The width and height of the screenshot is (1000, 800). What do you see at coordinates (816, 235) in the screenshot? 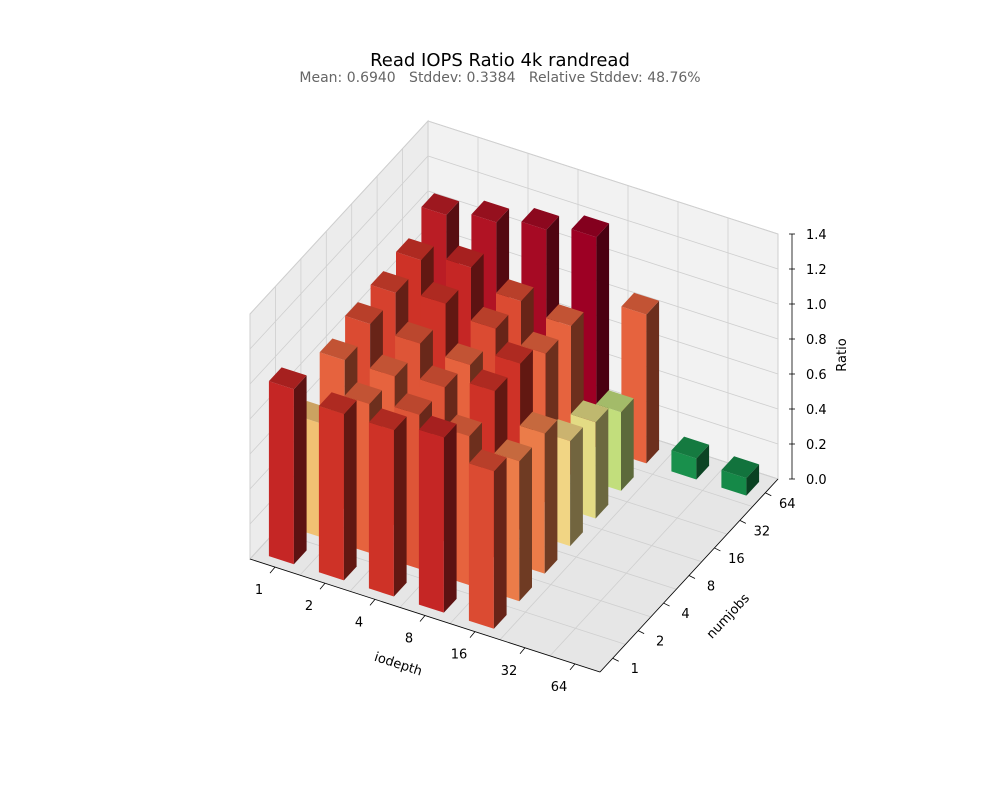
I see `z-tick-label: 1.4` at bounding box center [816, 235].